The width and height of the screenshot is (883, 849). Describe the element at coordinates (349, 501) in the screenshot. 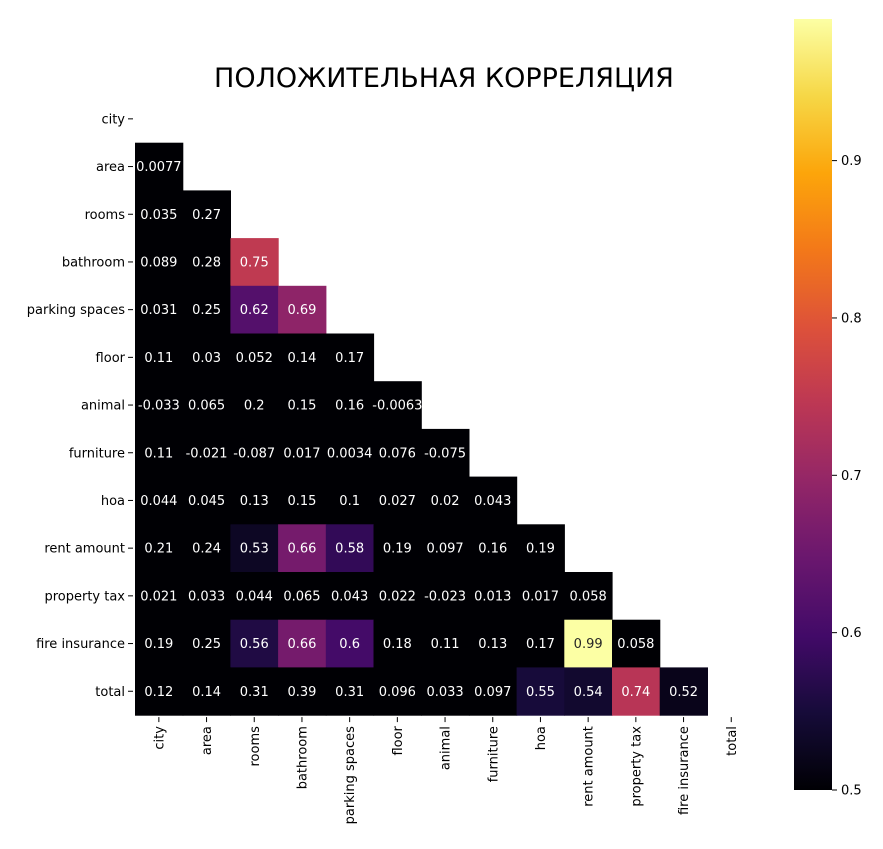

I see `cell-value-label: 0.1` at that location.